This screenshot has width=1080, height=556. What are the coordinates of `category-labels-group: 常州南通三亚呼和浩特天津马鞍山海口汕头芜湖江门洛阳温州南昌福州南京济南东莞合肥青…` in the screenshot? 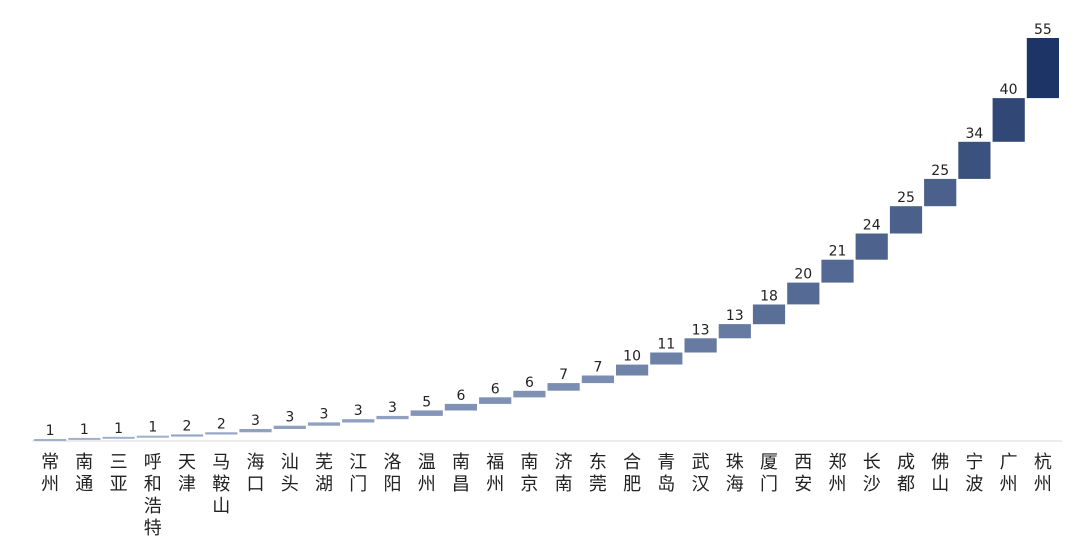 It's located at (546, 495).